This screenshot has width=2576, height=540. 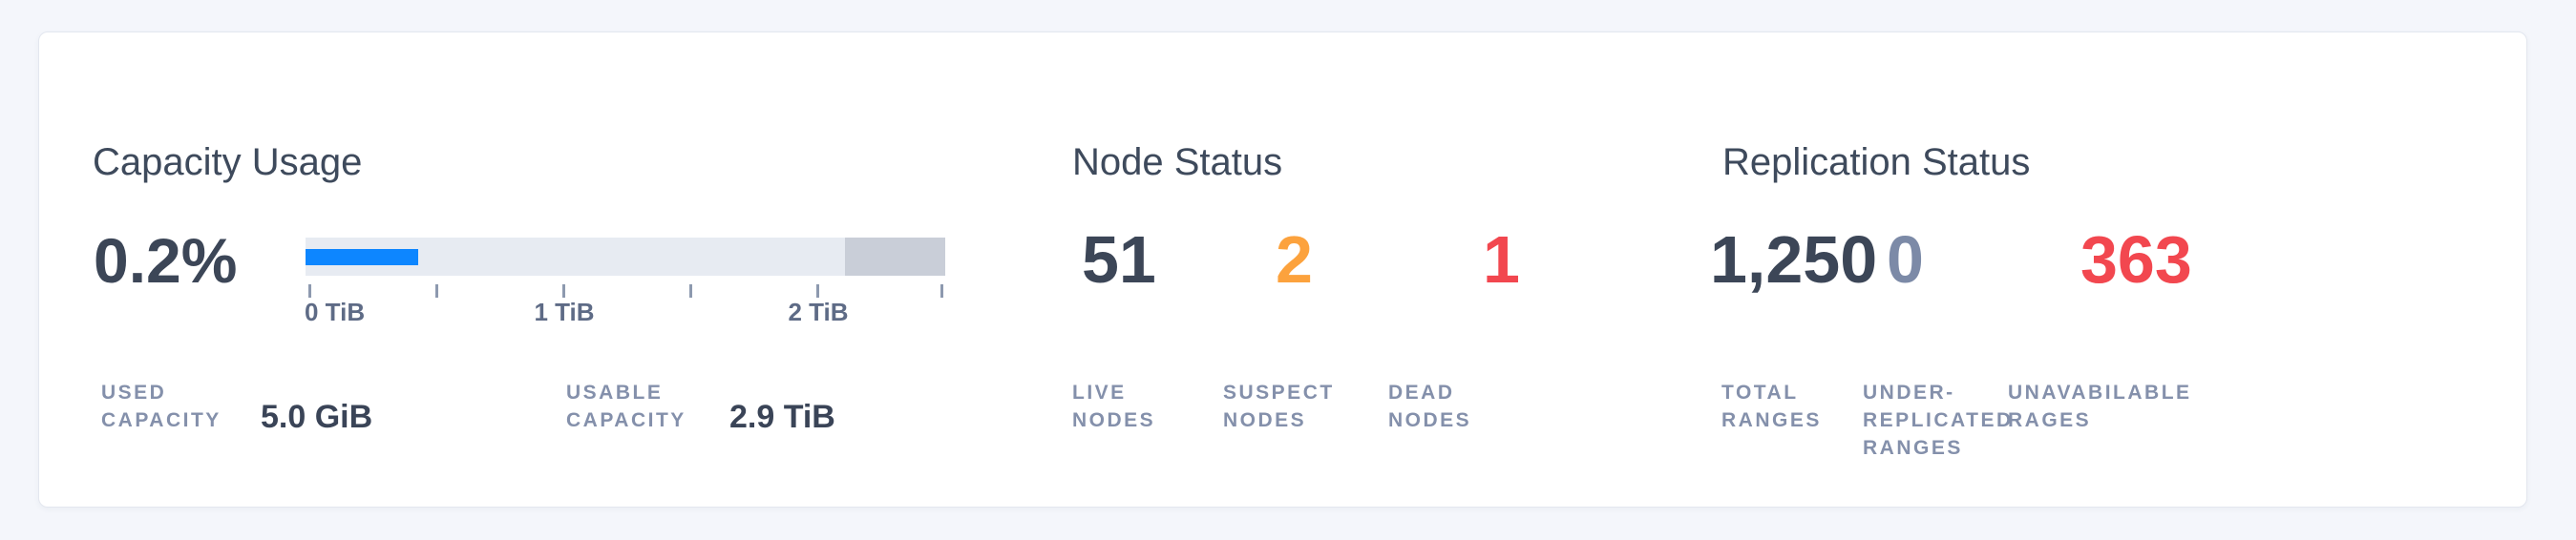 What do you see at coordinates (626, 406) in the screenshot?
I see `usable-capacity-label: USABLE CAPACITY` at bounding box center [626, 406].